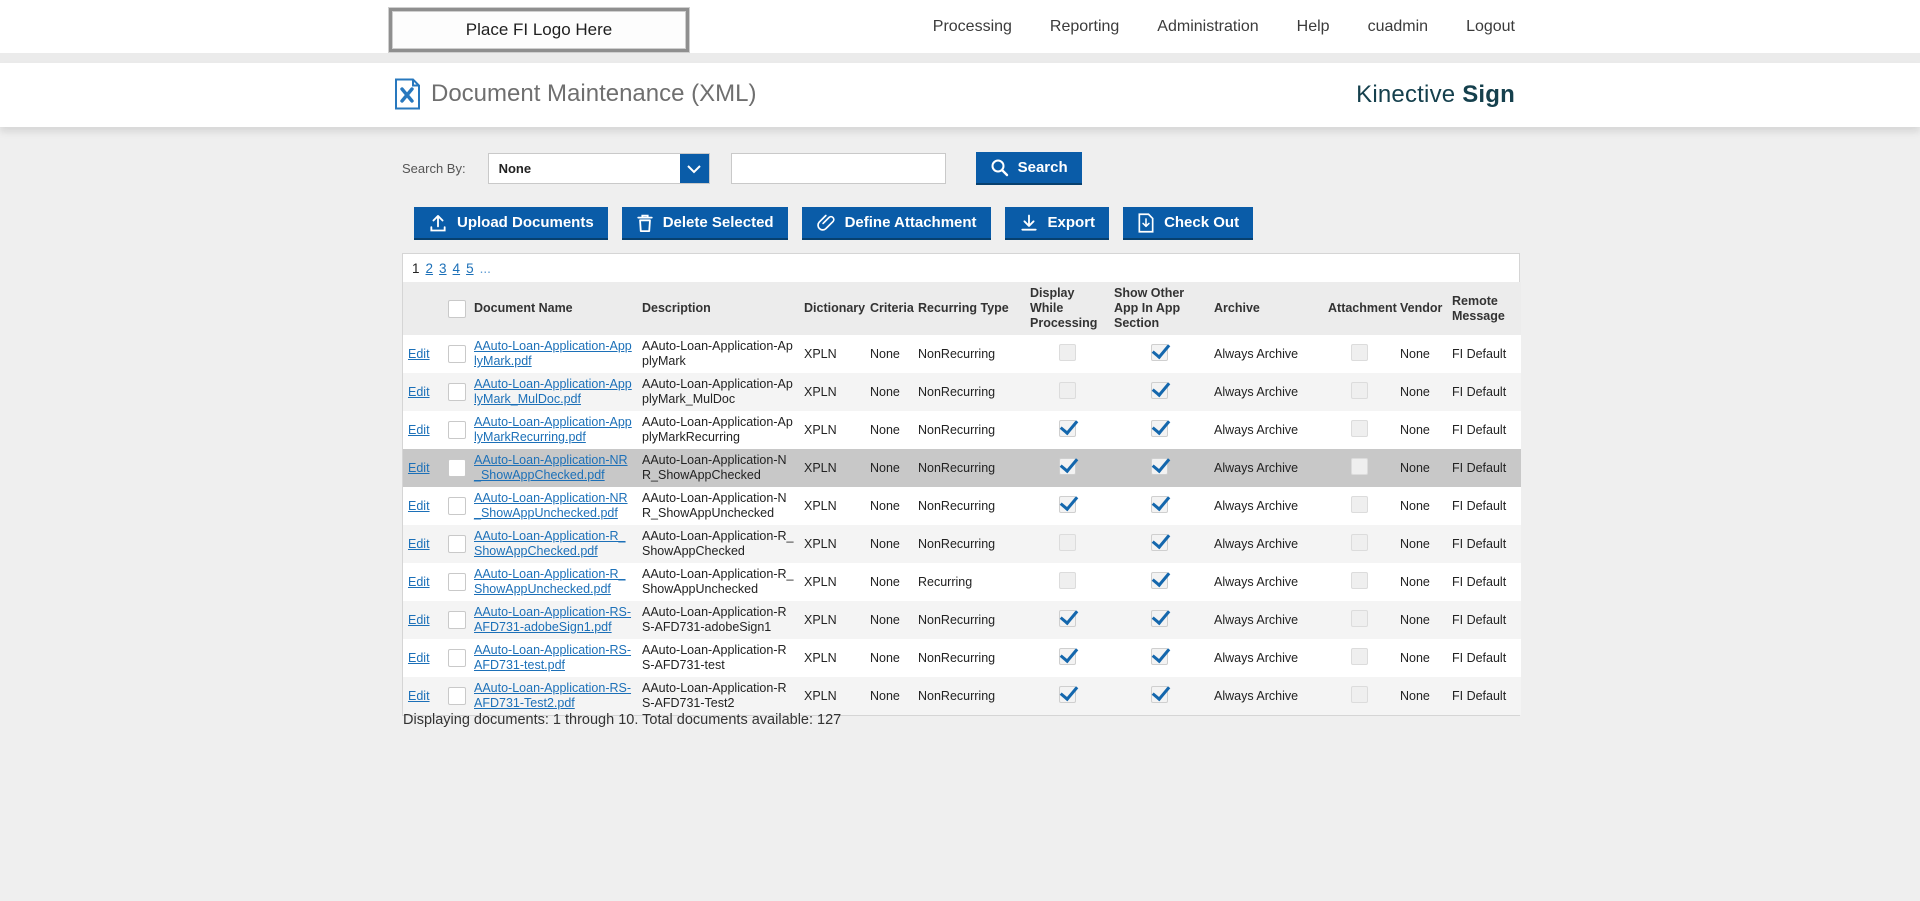 Image resolution: width=1920 pixels, height=901 pixels. Describe the element at coordinates (598, 168) in the screenshot. I see `search-by-select: None` at that location.